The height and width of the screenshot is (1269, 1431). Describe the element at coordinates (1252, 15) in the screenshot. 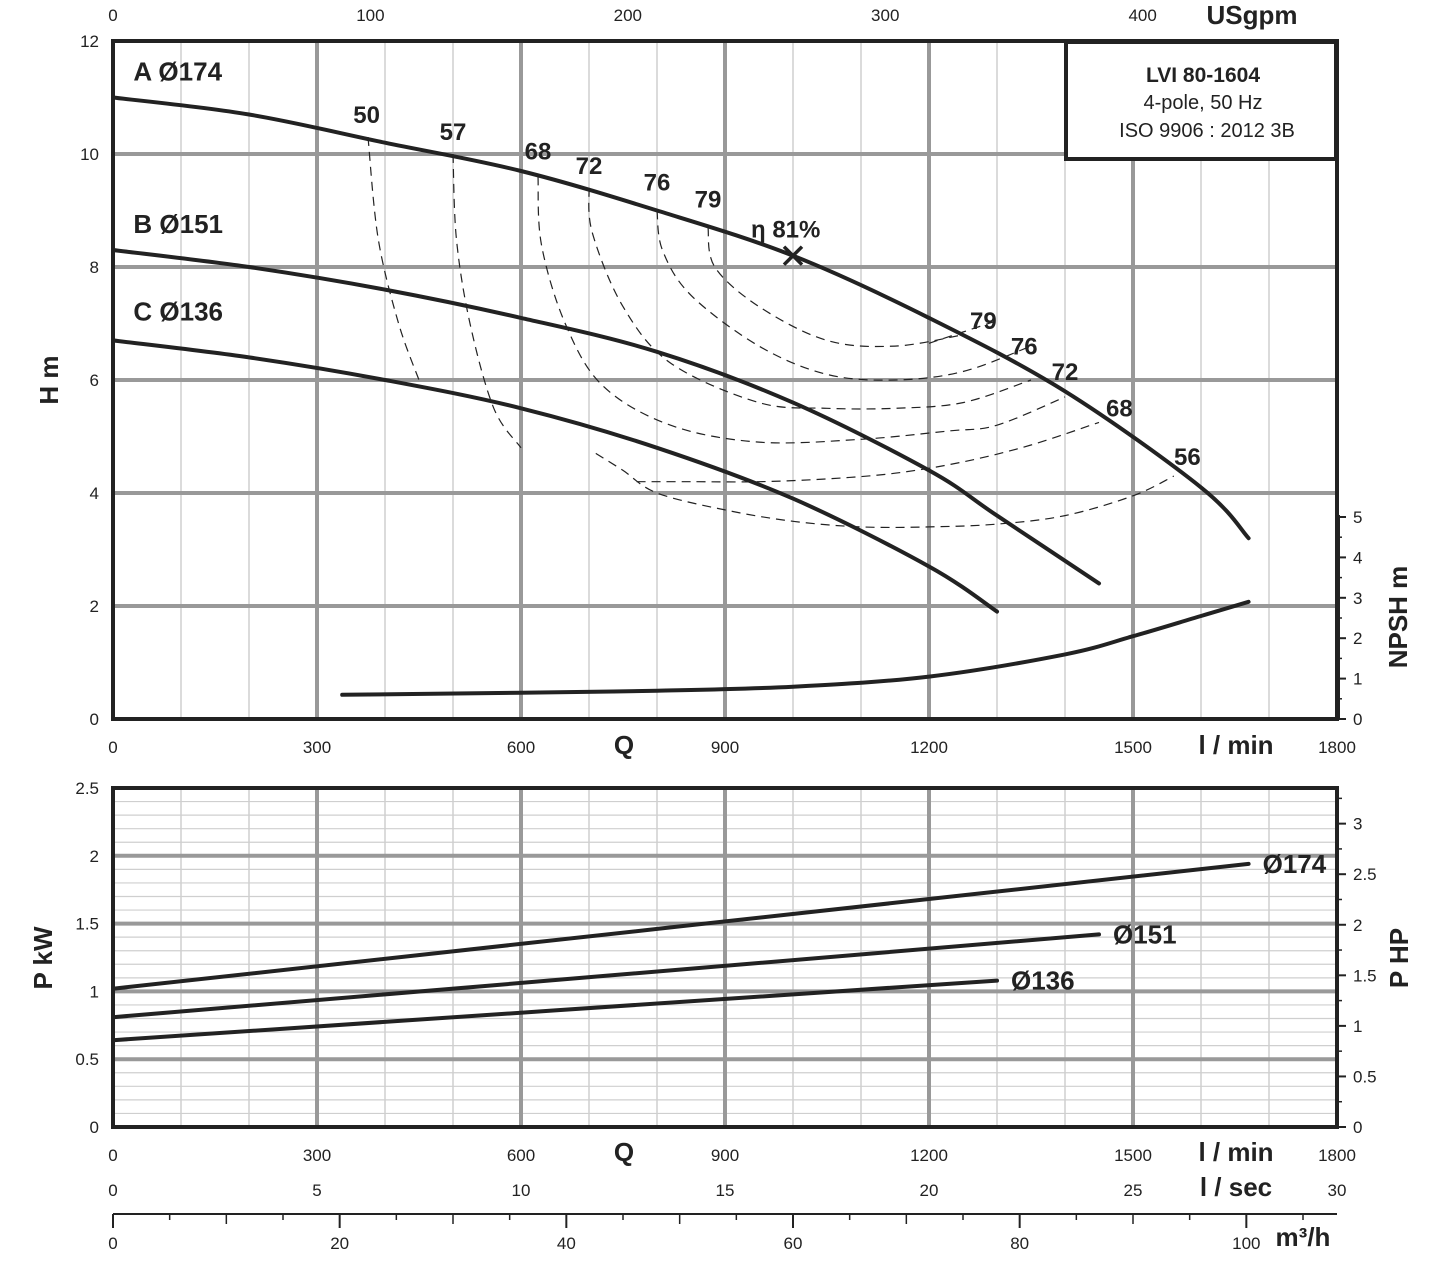

I see `x2-unit-label: USgpm` at that location.